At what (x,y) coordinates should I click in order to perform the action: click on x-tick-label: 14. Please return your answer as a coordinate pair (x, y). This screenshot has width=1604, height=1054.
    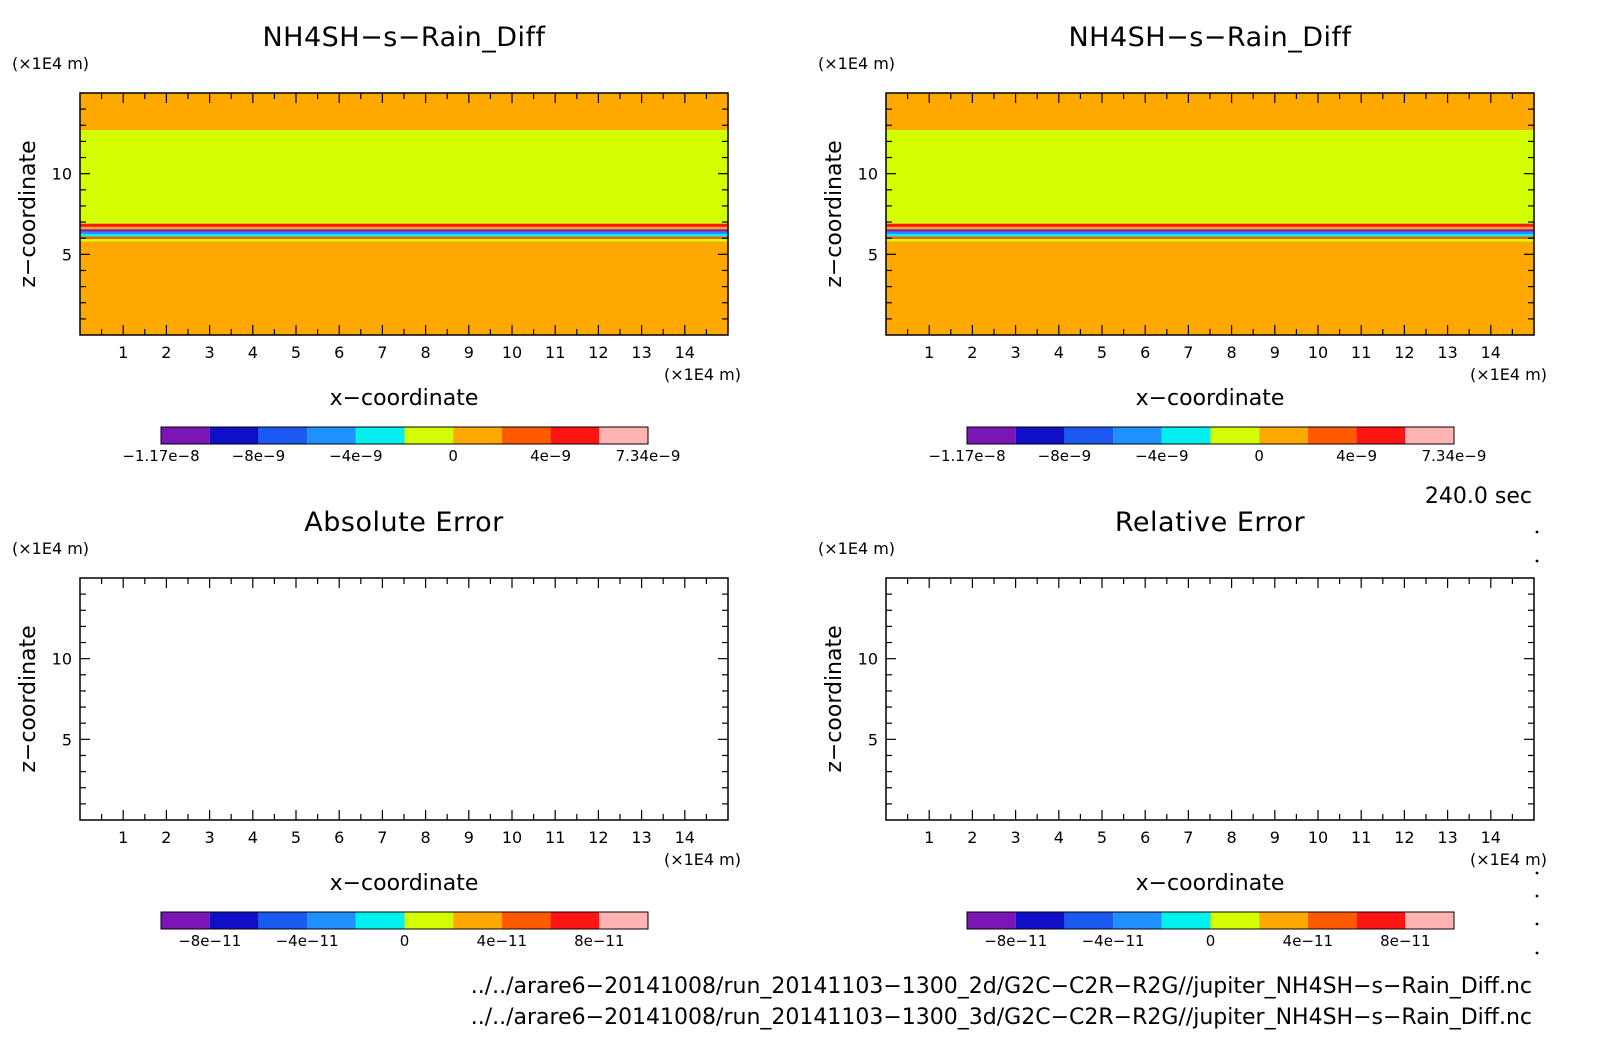
    Looking at the image, I should click on (685, 352).